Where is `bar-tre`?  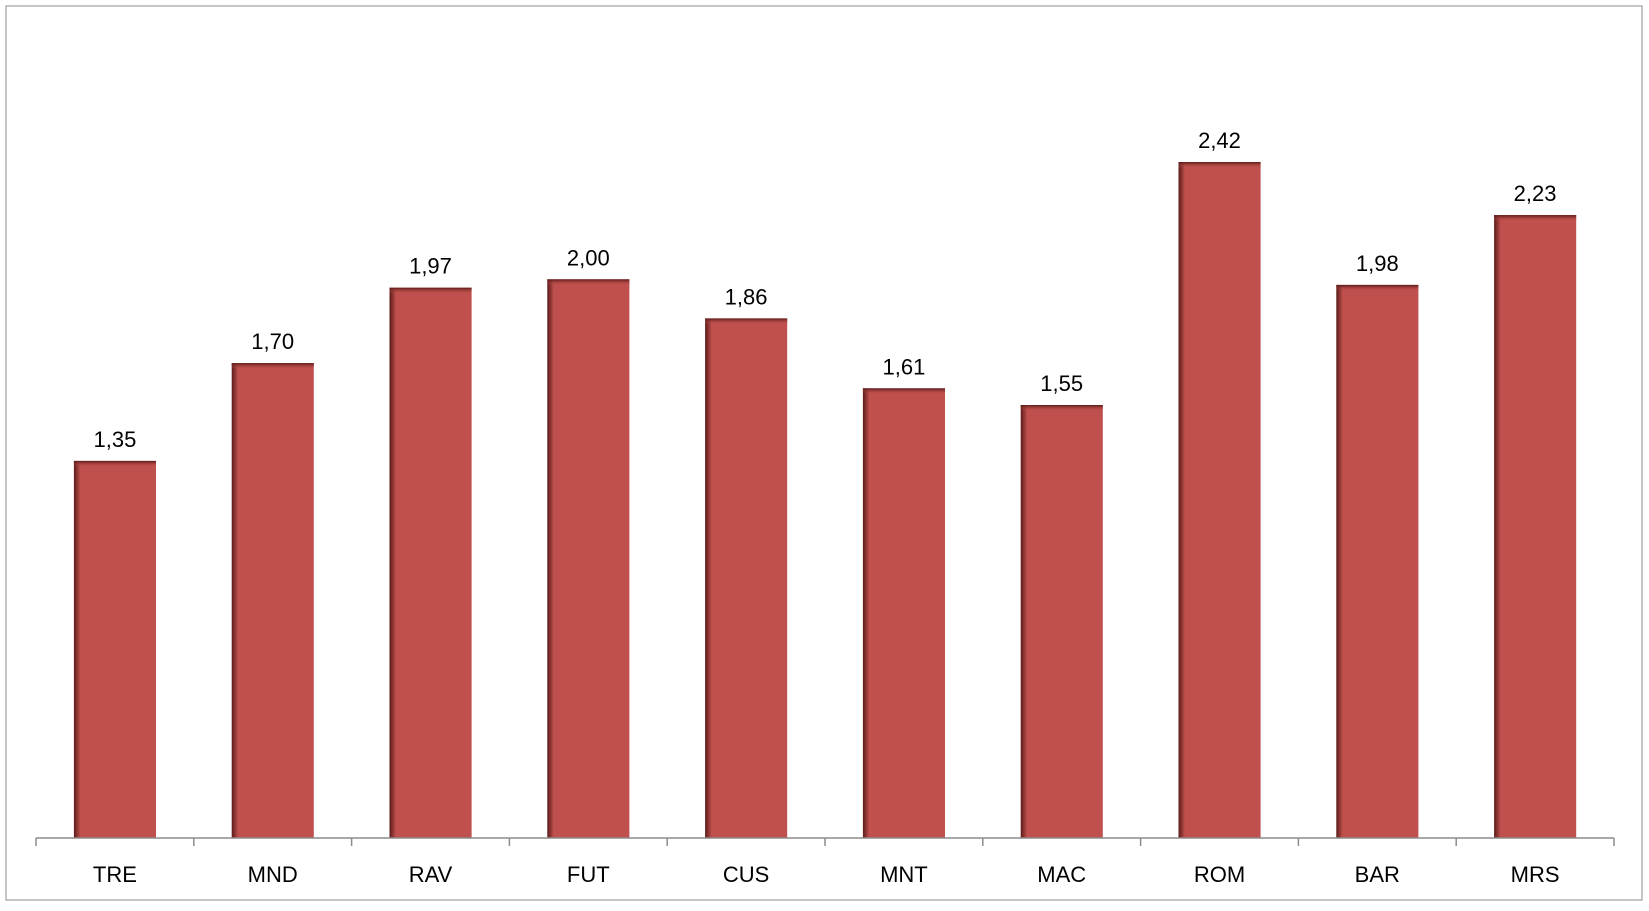 bar-tre is located at coordinates (114, 649).